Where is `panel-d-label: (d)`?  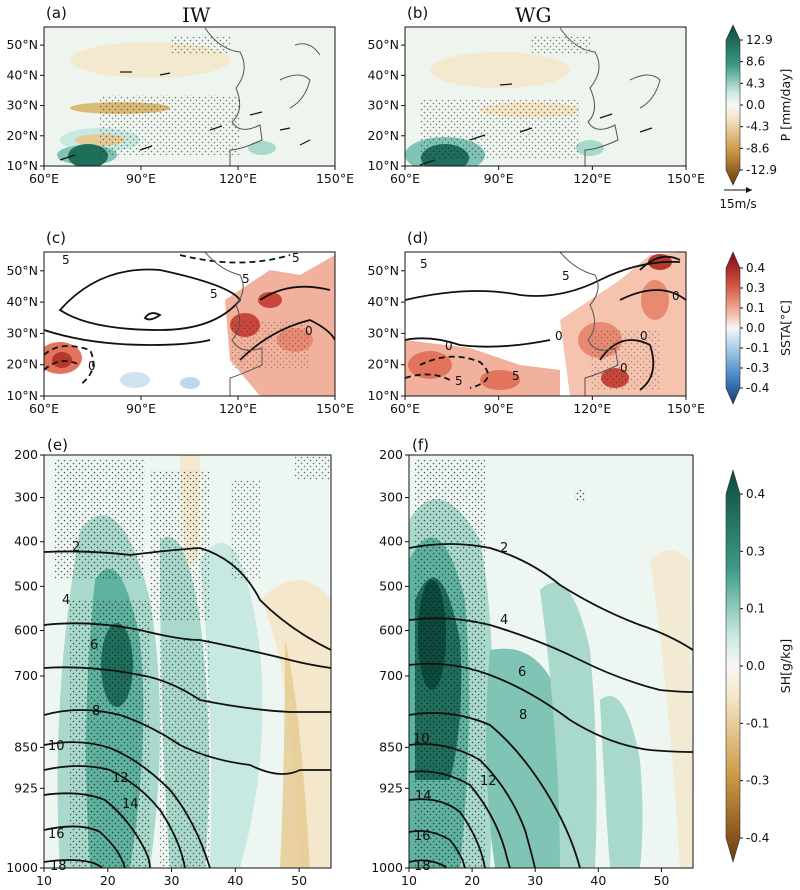 panel-d-label: (d) is located at coordinates (417, 238).